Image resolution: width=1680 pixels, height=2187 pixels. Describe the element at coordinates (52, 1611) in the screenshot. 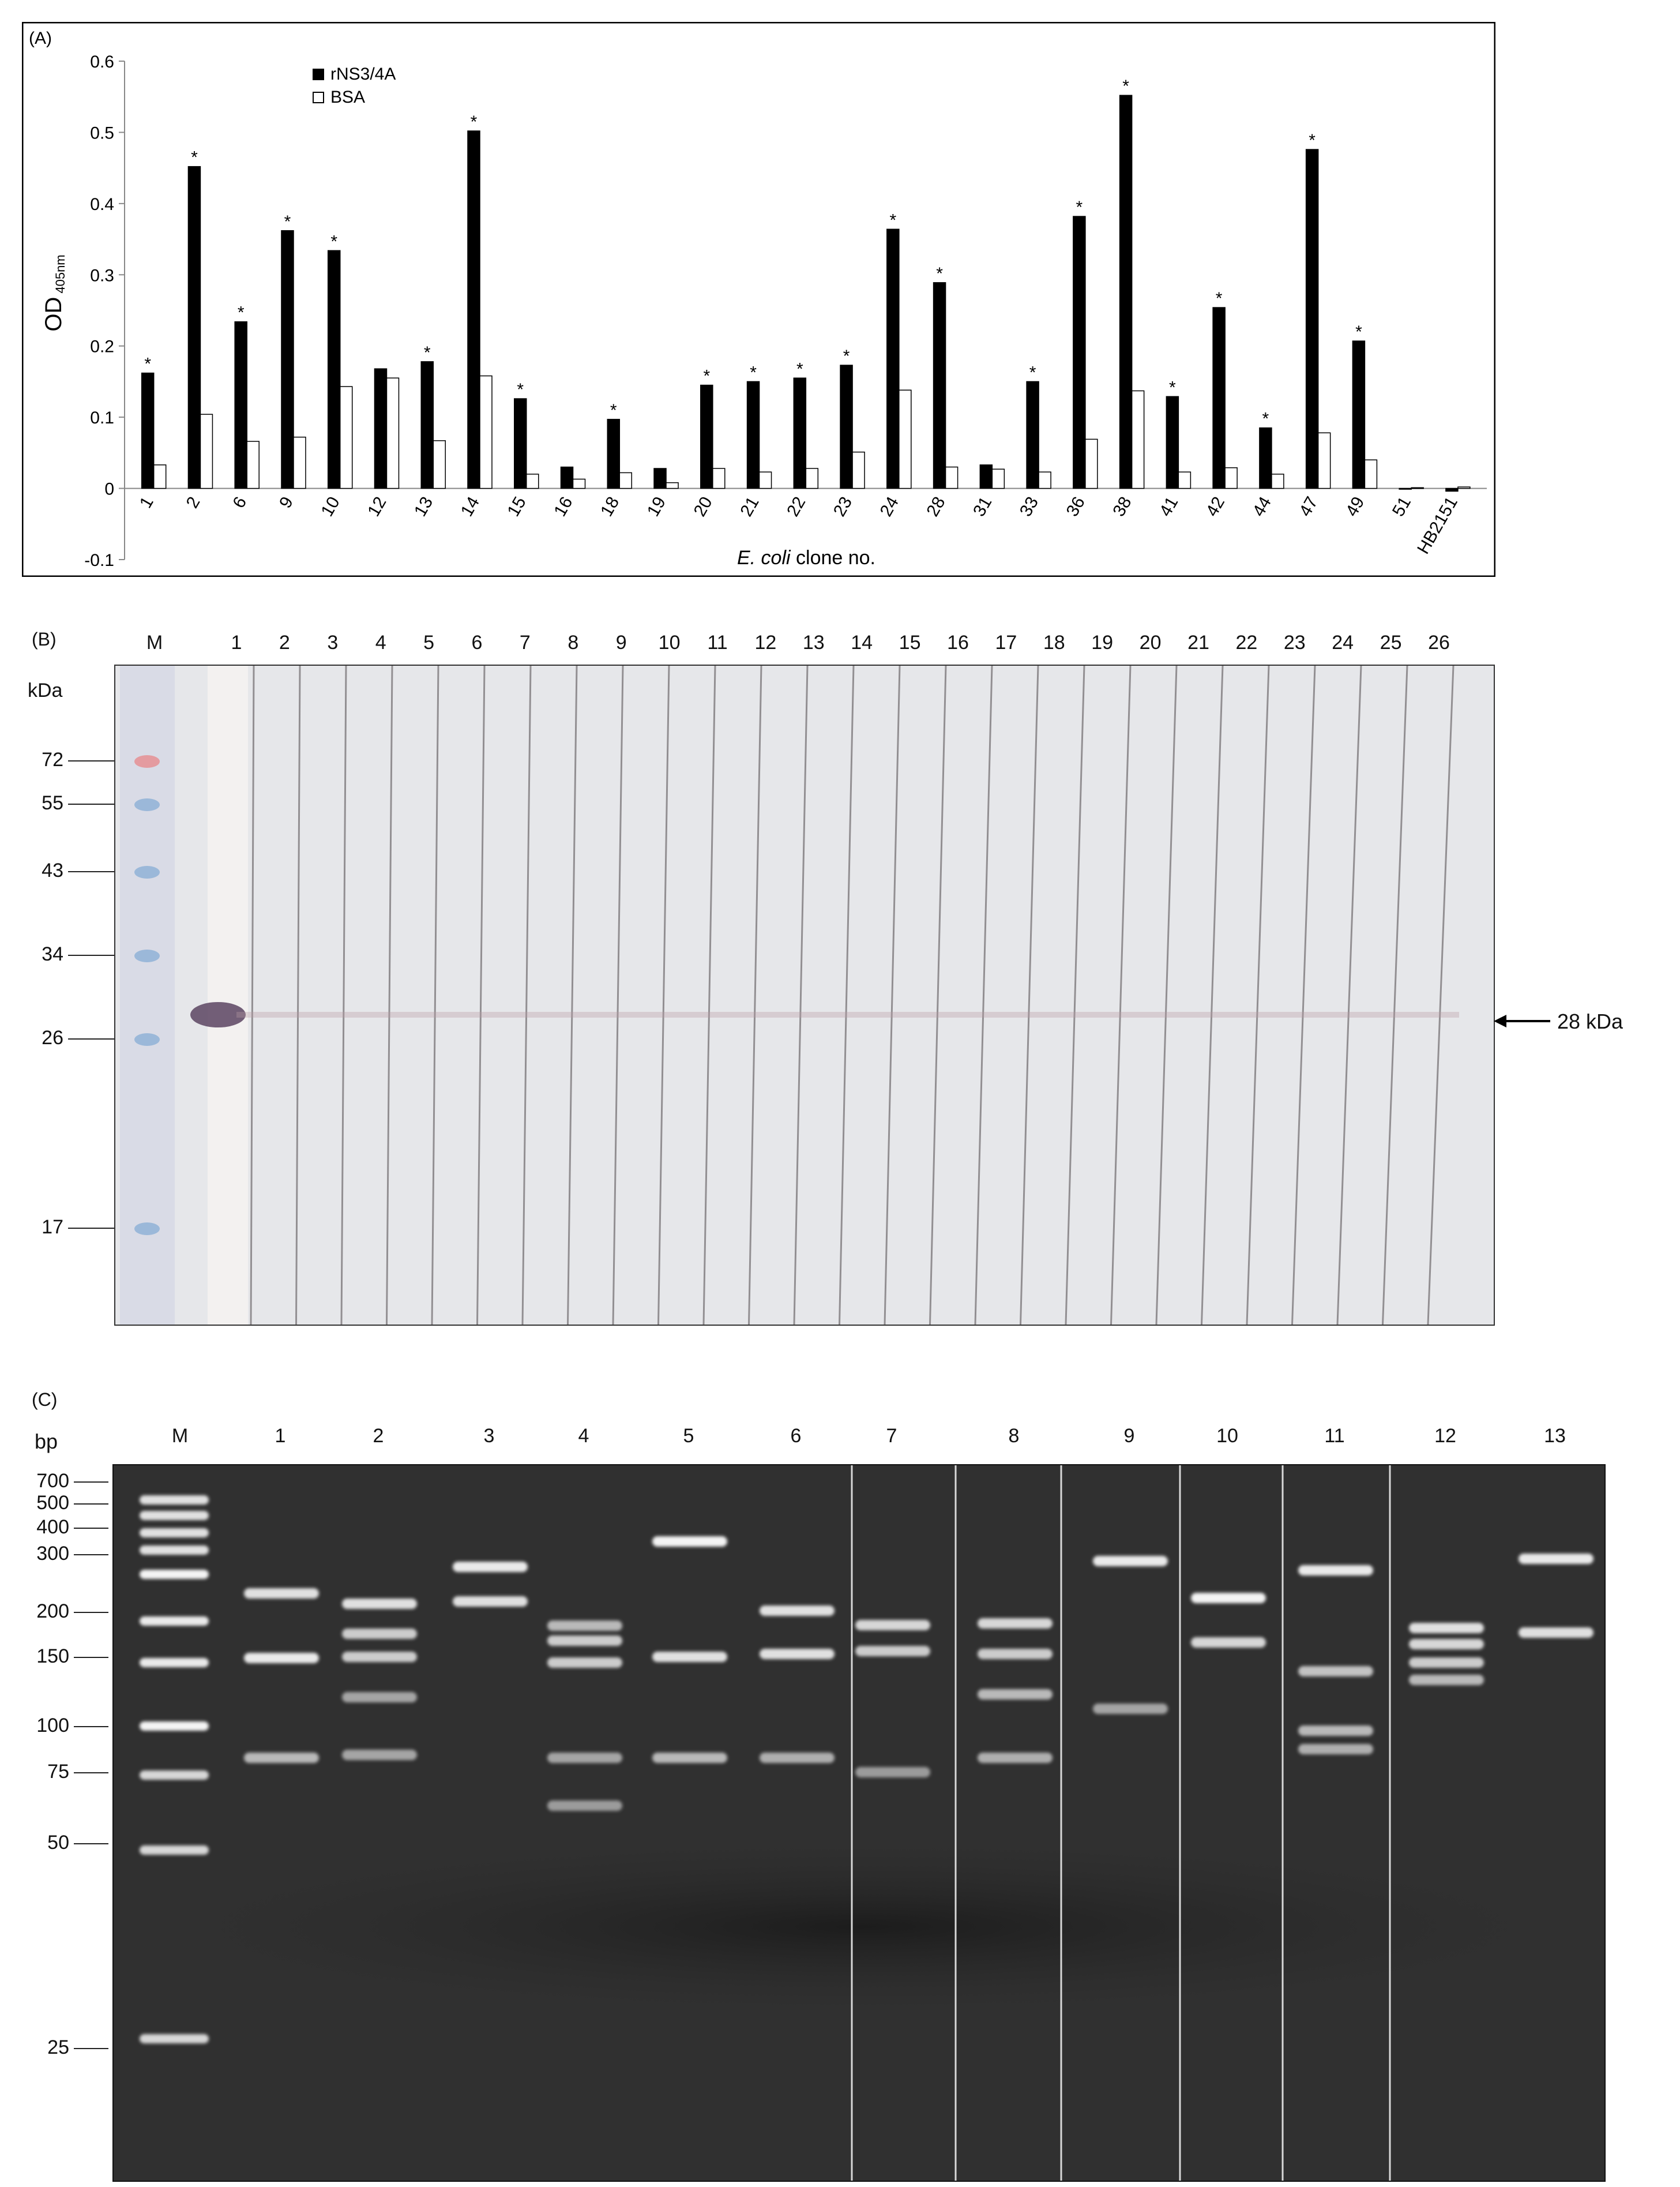

I see `mw-marker-label: 200` at that location.